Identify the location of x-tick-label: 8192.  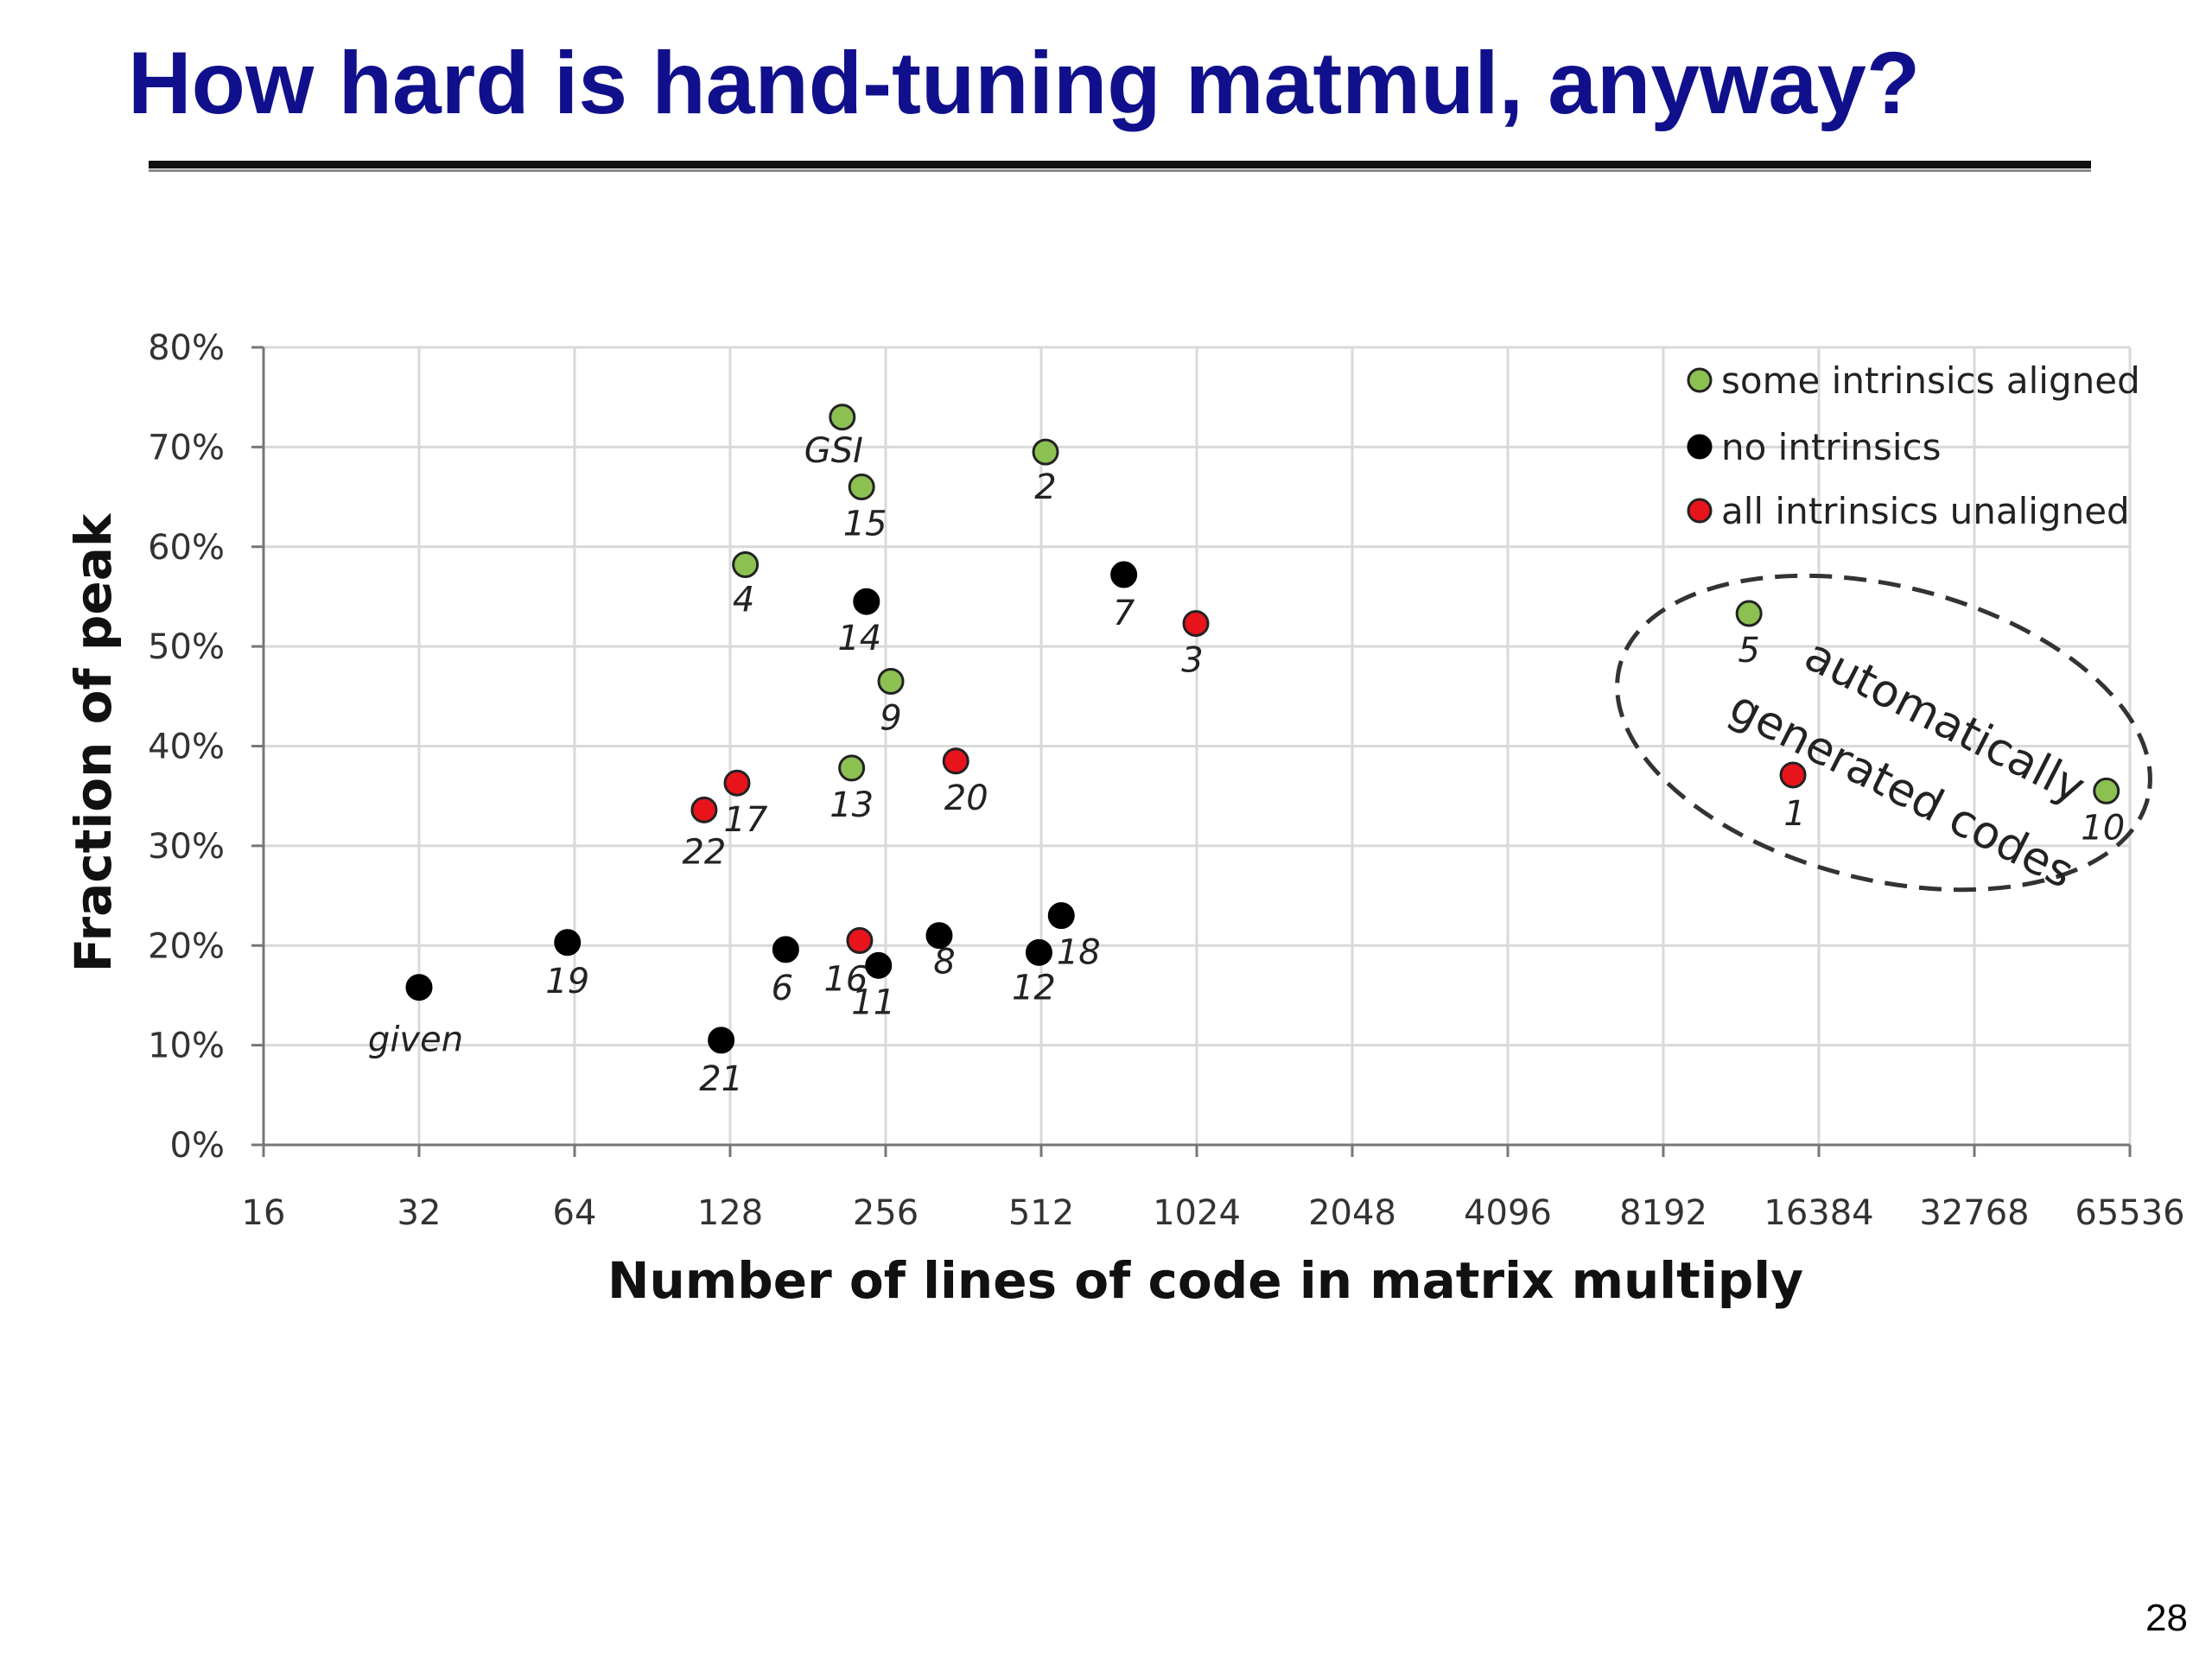
(1663, 1213).